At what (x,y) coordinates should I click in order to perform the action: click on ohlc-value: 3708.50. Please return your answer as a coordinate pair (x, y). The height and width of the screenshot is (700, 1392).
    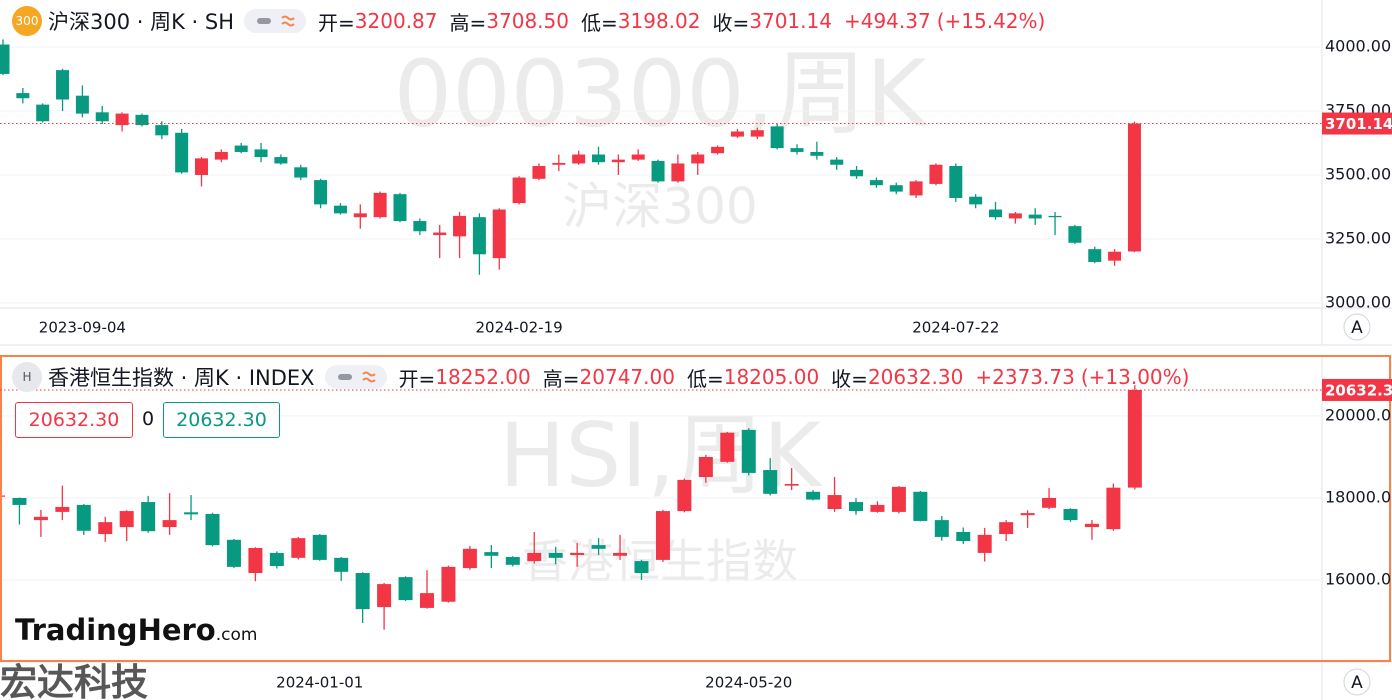
    Looking at the image, I should click on (527, 21).